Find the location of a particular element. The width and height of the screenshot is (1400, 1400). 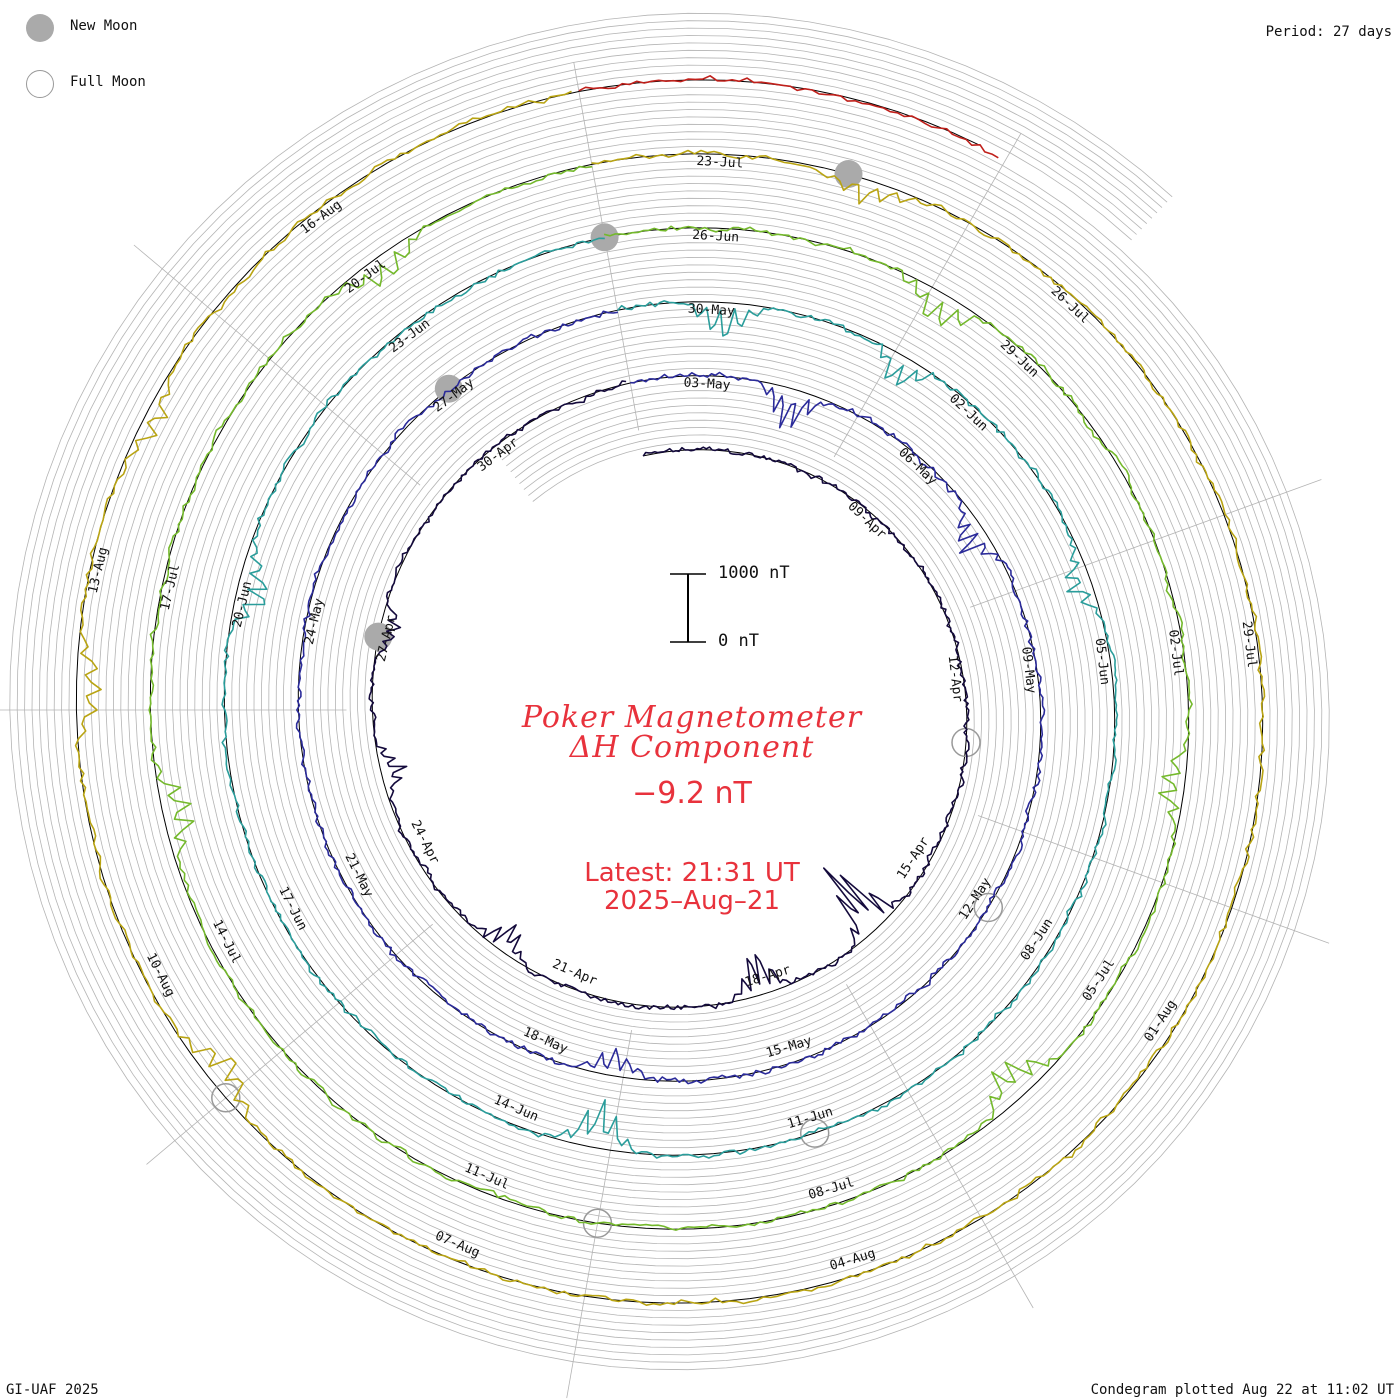

full-moon-icon is located at coordinates (40, 84).